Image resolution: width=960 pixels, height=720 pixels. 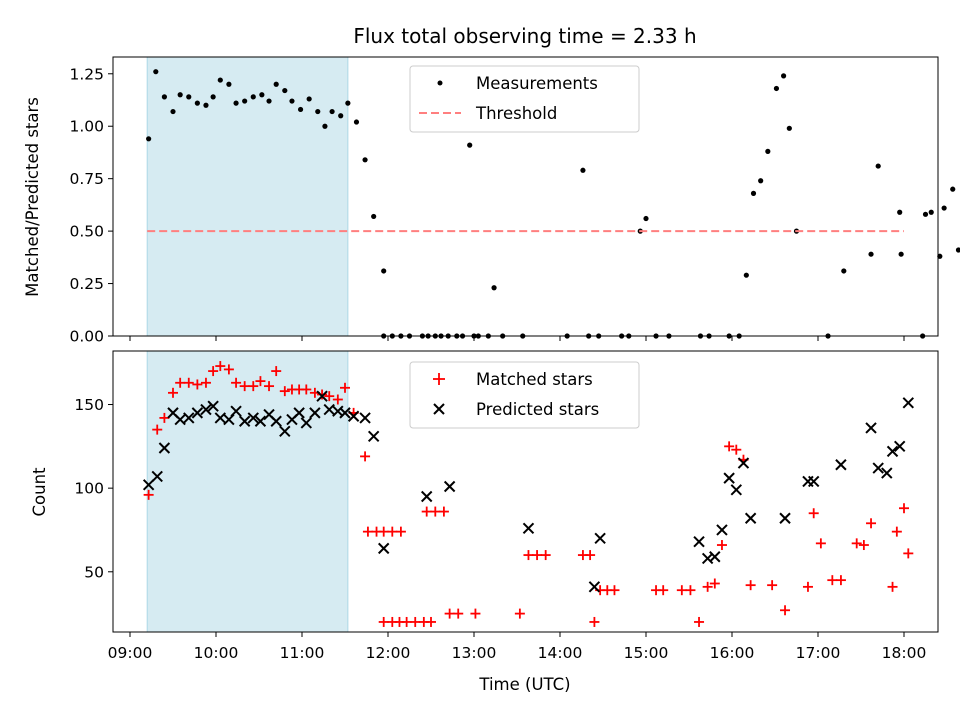 I want to click on y-tick-label: 100, so click(x=89, y=489).